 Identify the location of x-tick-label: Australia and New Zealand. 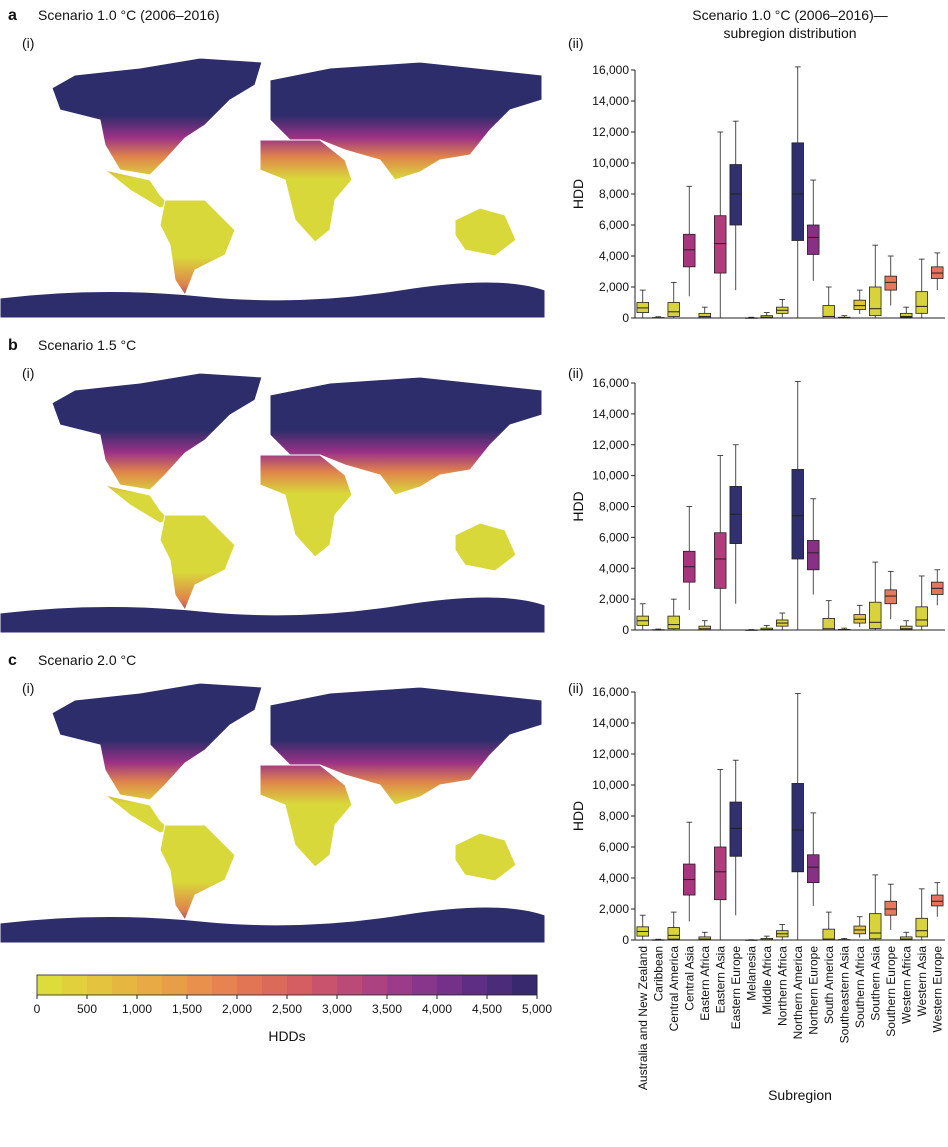
(643, 1018).